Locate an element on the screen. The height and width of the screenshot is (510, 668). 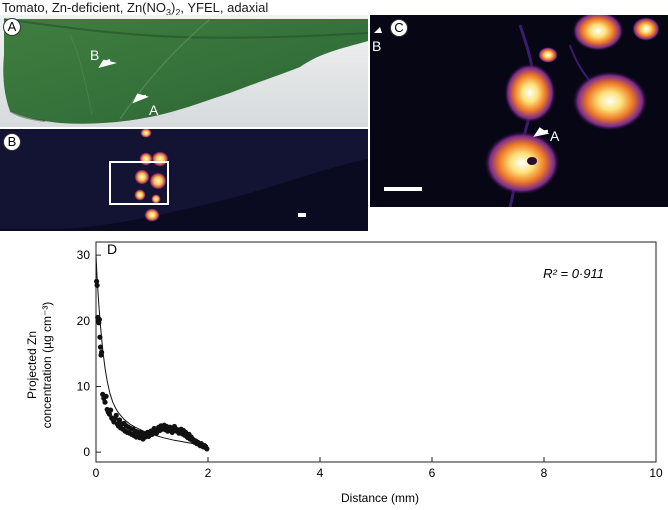
c-arrow-b-text: B is located at coordinates (376, 46).